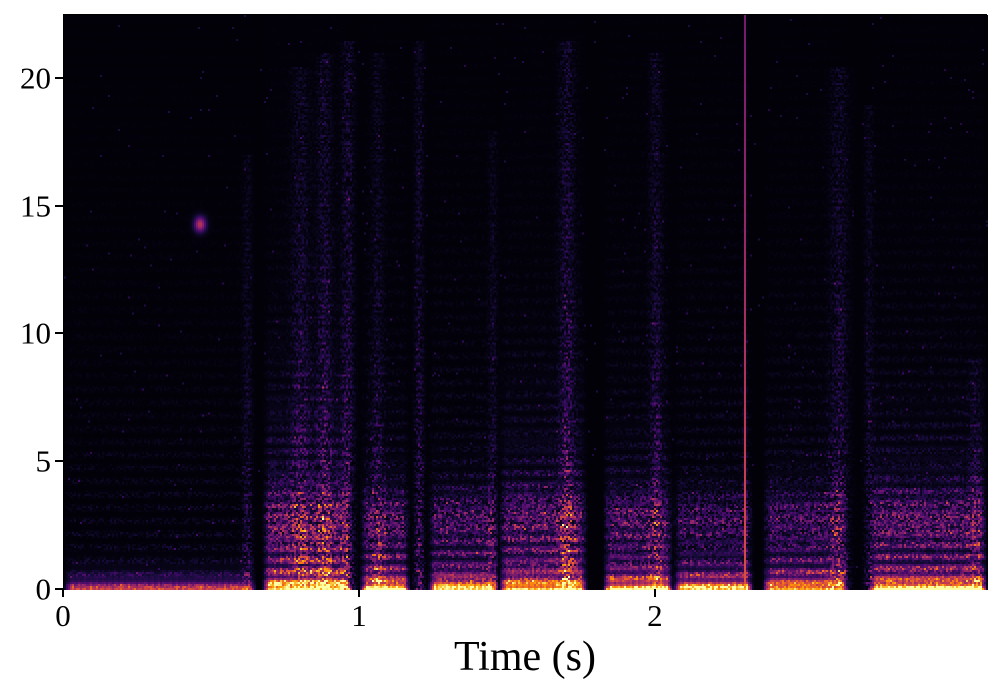 The height and width of the screenshot is (700, 1000). I want to click on y-tick-label: 15, so click(35, 206).